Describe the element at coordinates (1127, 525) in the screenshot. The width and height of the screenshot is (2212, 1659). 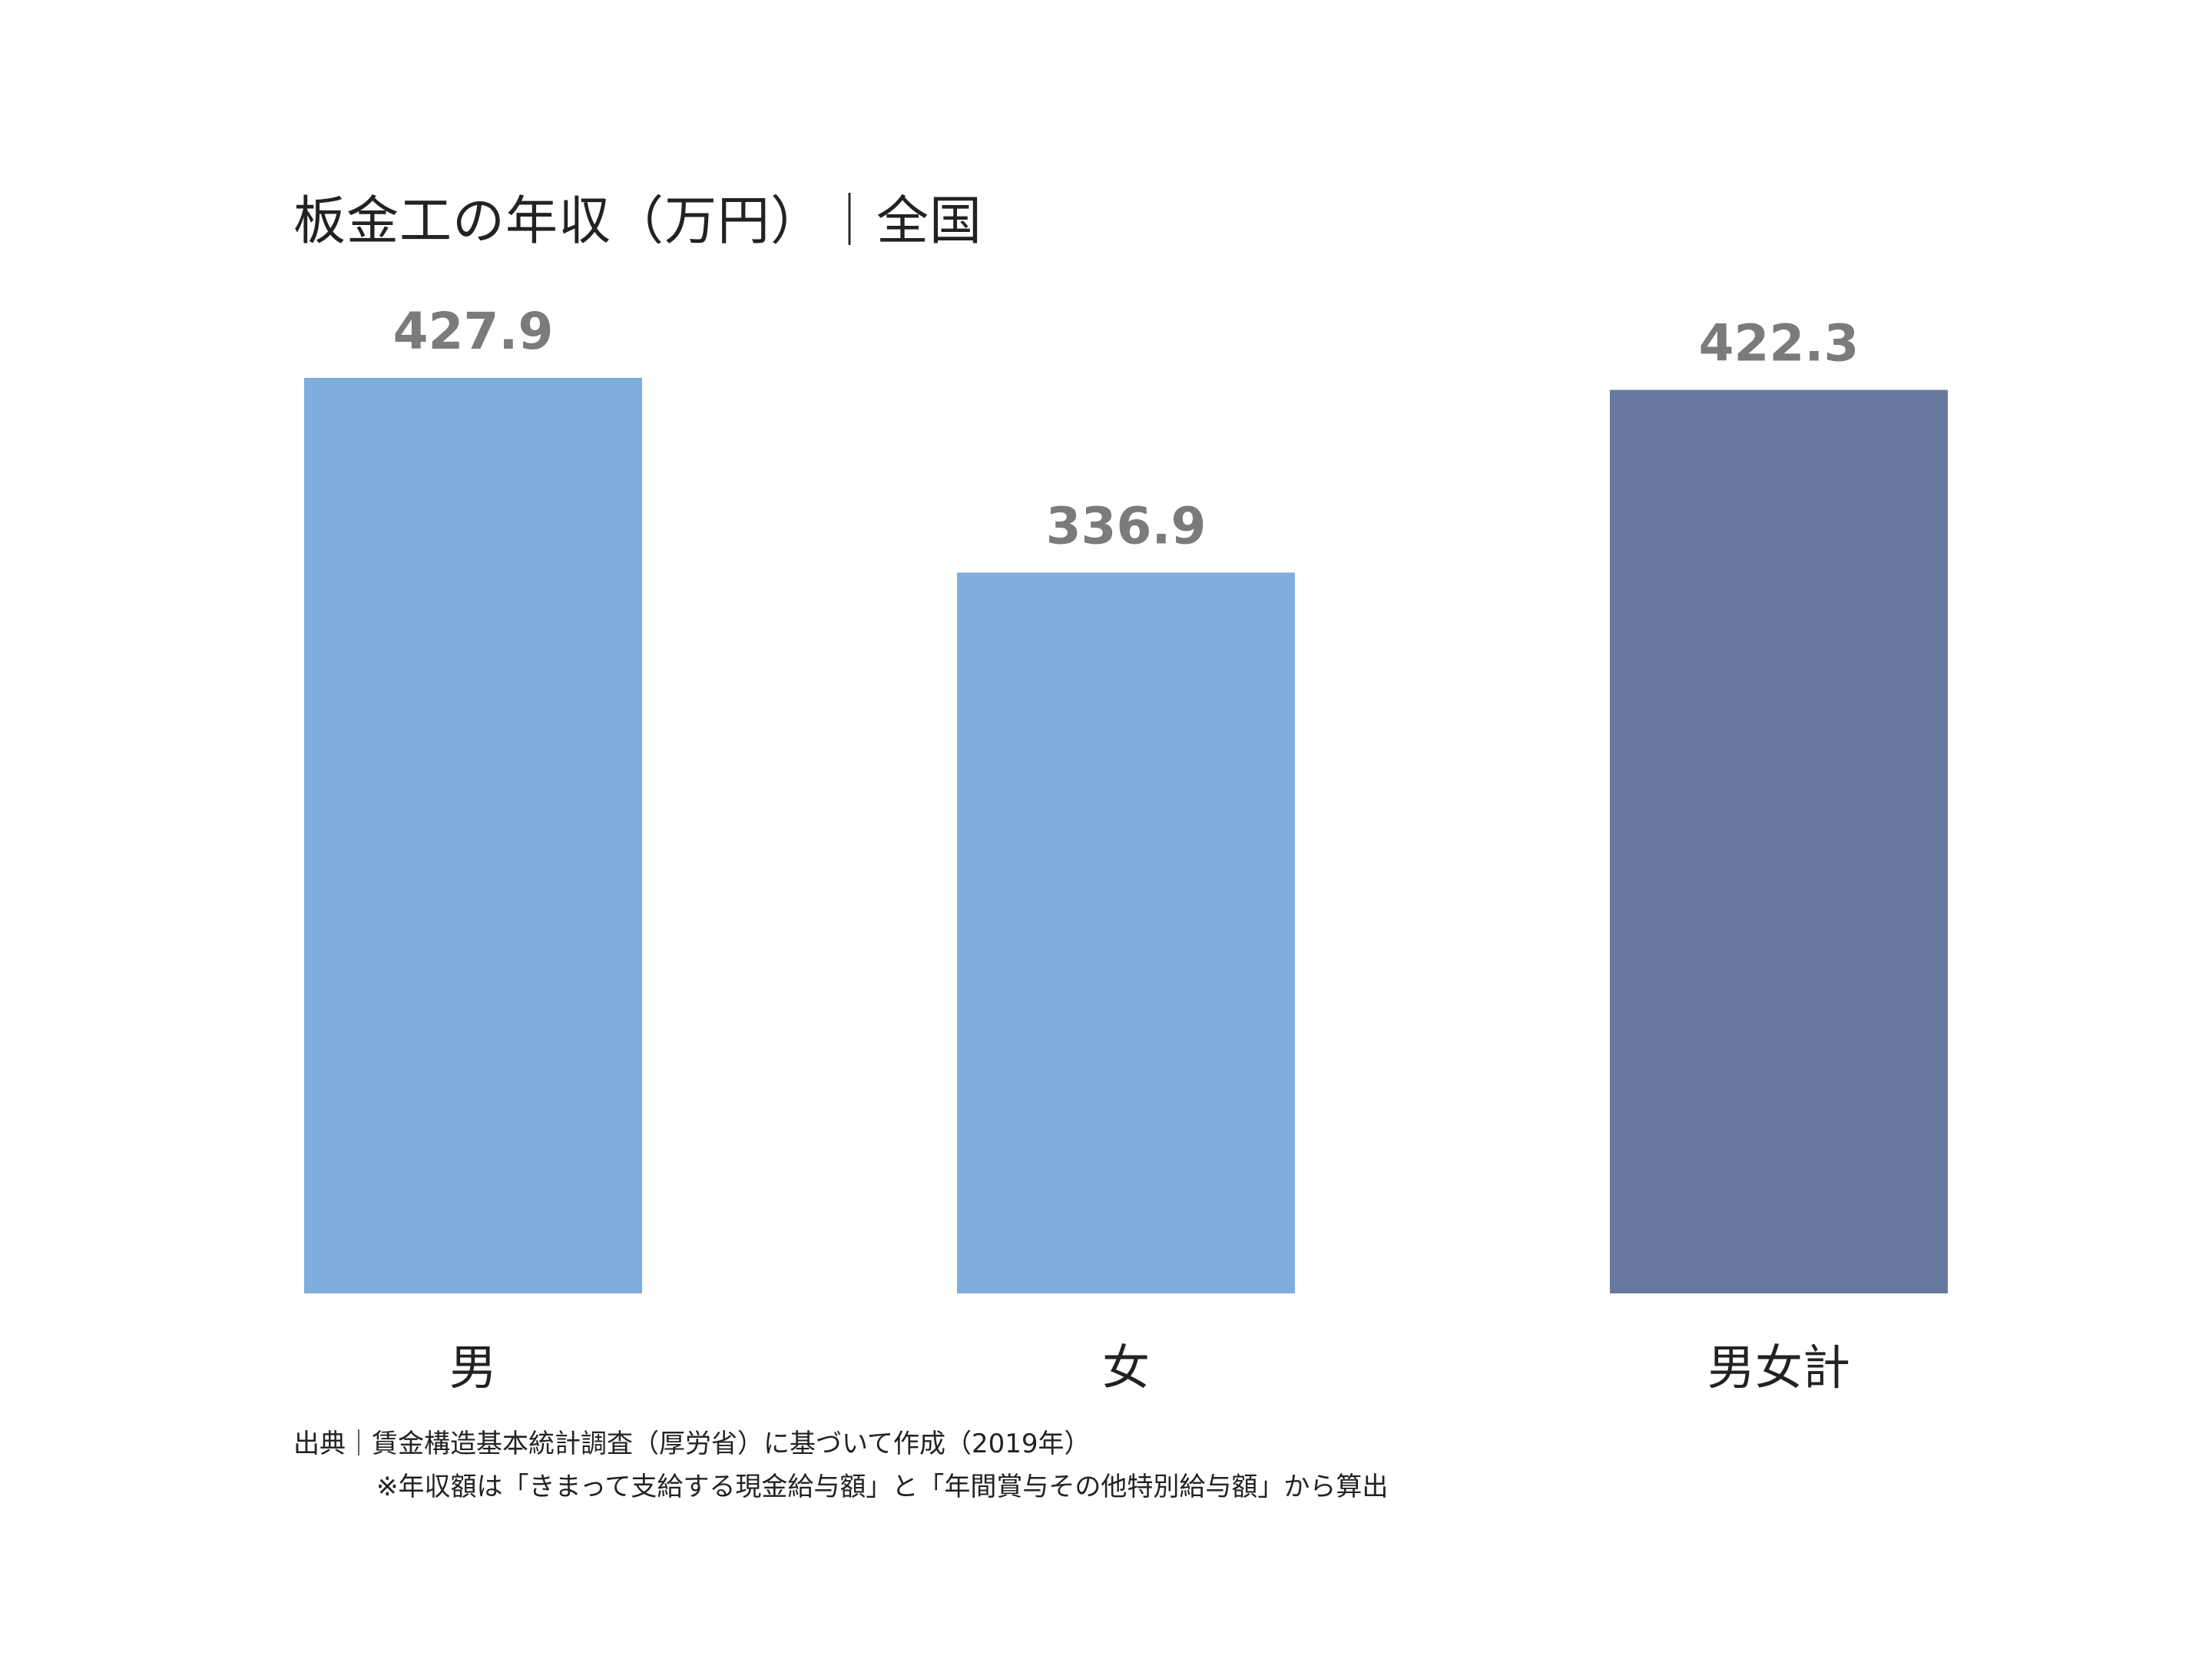
I see `value-label-2: 336.9` at that location.